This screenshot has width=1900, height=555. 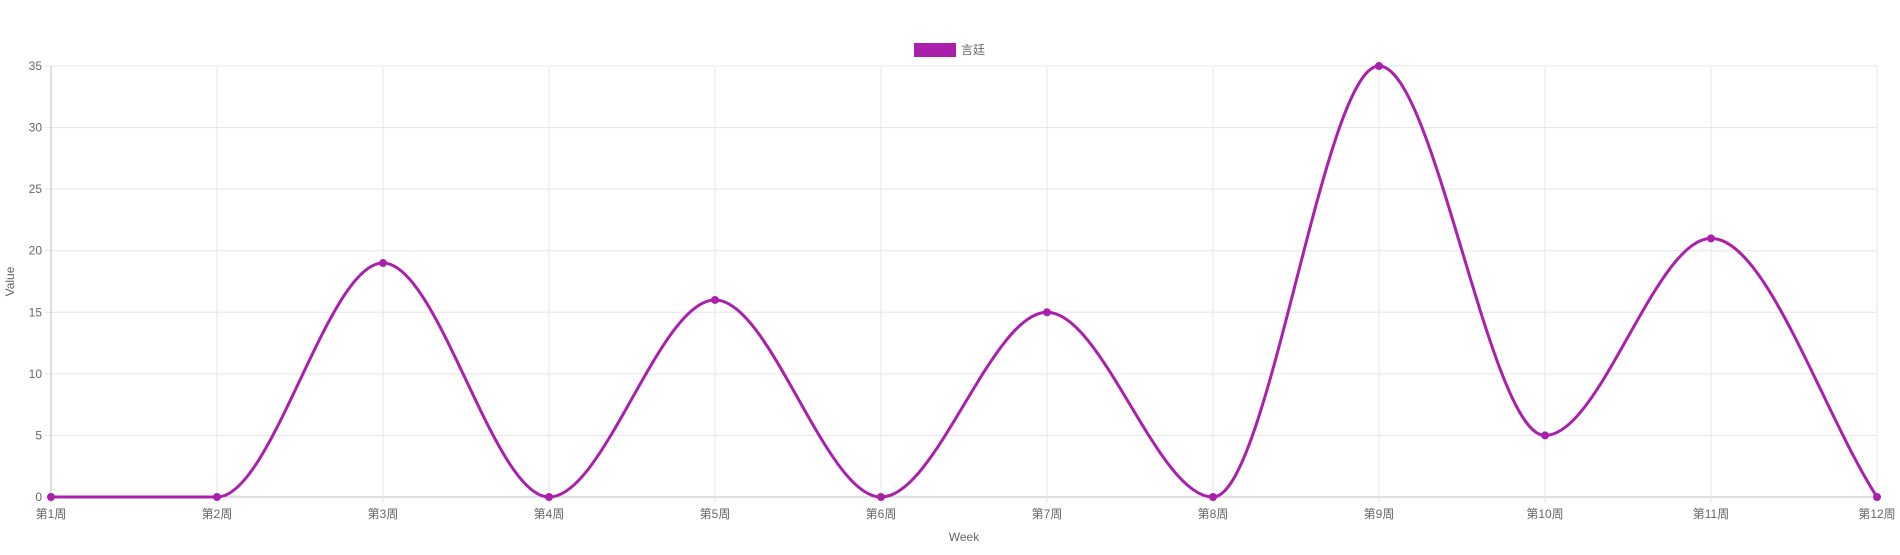 What do you see at coordinates (881, 514) in the screenshot?
I see `x-tick-label: 第6周` at bounding box center [881, 514].